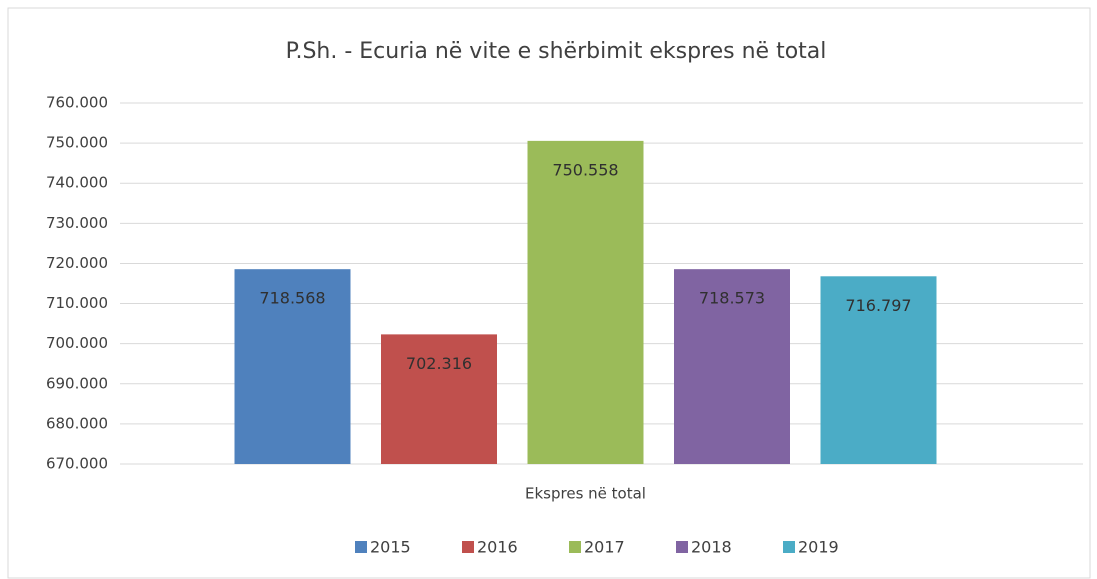 The height and width of the screenshot is (579, 1097). Describe the element at coordinates (77, 383) in the screenshot. I see `y-tick-label: 690.000` at that location.